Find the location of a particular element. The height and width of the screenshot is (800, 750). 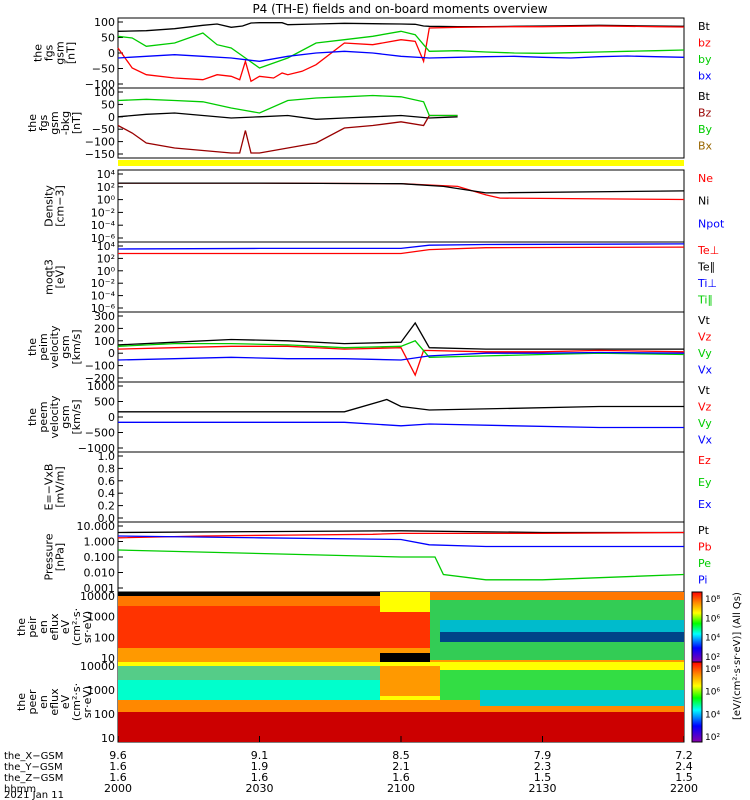

legend-entry: by is located at coordinates (705, 59).